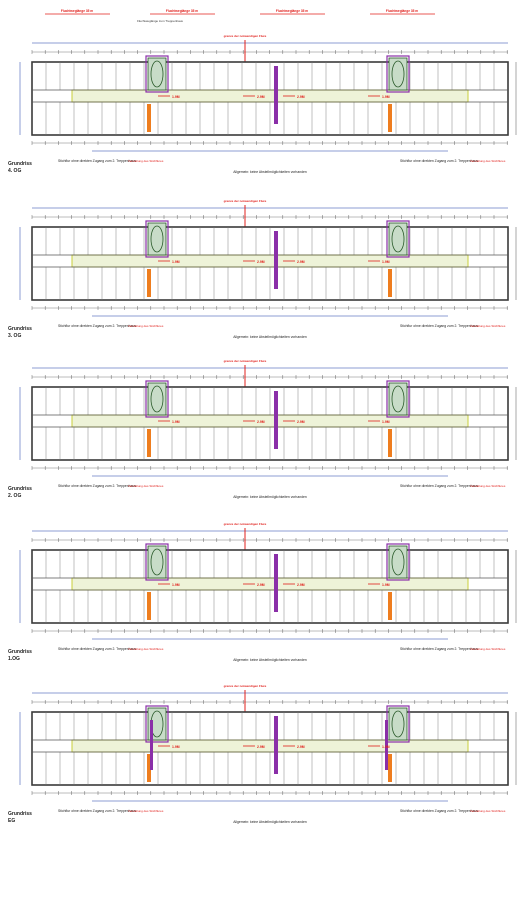 The image size is (532, 900). What do you see at coordinates (14, 496) in the screenshot?
I see `floor-label-level: 2. OG` at bounding box center [14, 496].